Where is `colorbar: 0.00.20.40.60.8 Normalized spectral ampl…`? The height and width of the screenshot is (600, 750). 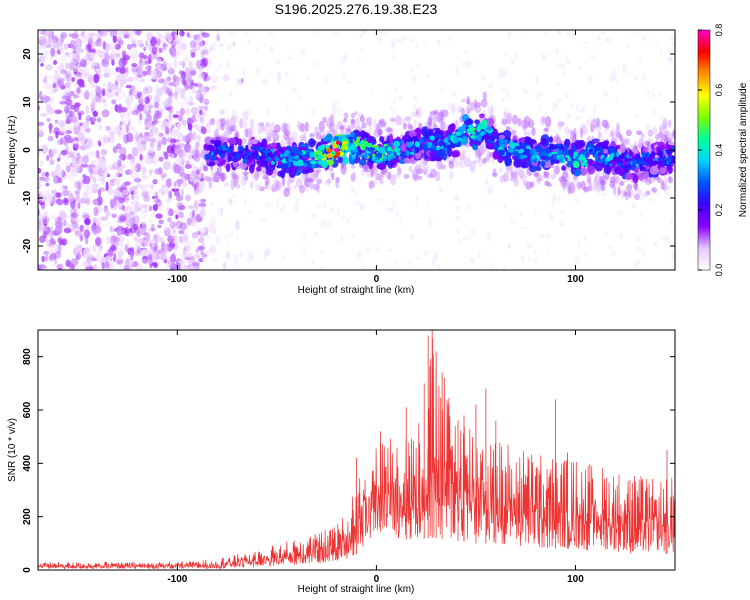
colorbar: 0.00.20.40.60.8 Normalized spectral ampl… is located at coordinates (723, 150).